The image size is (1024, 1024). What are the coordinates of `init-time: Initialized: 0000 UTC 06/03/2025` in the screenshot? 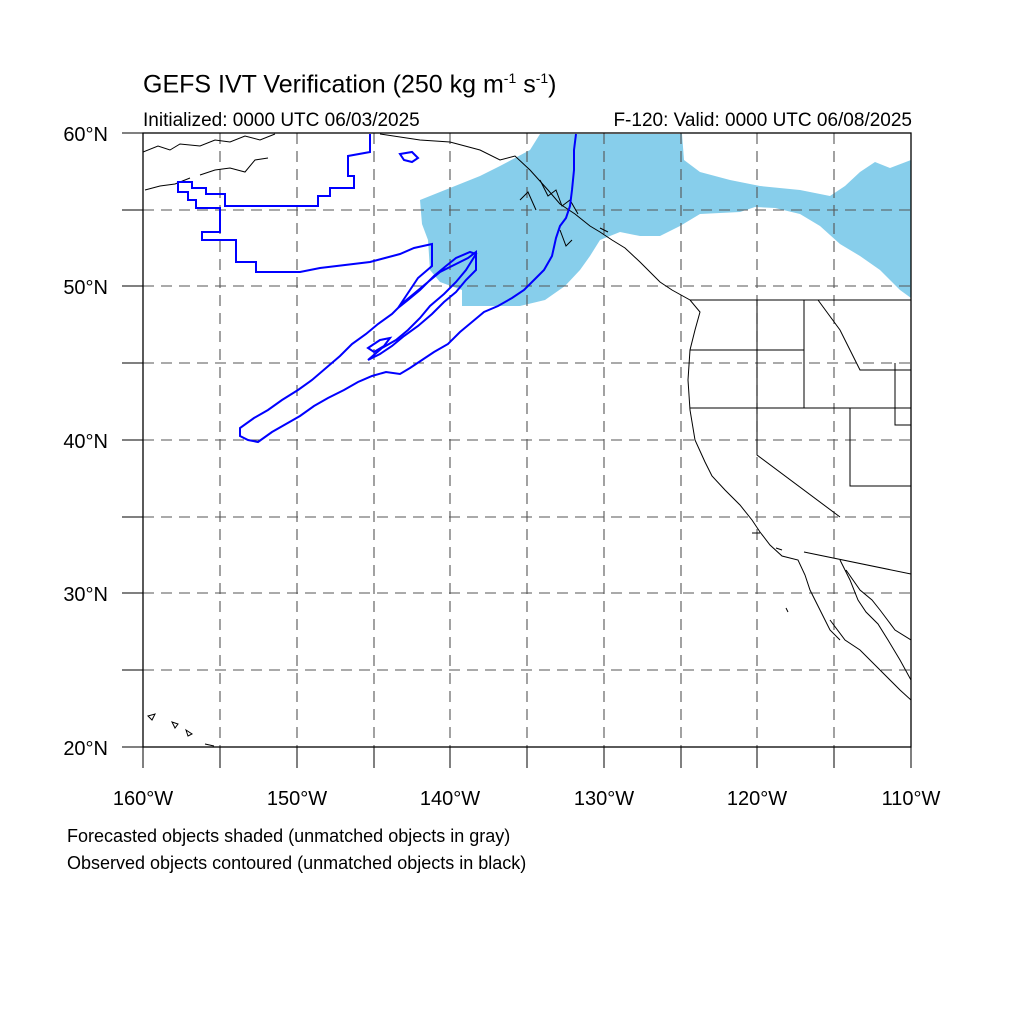 It's located at (281, 120).